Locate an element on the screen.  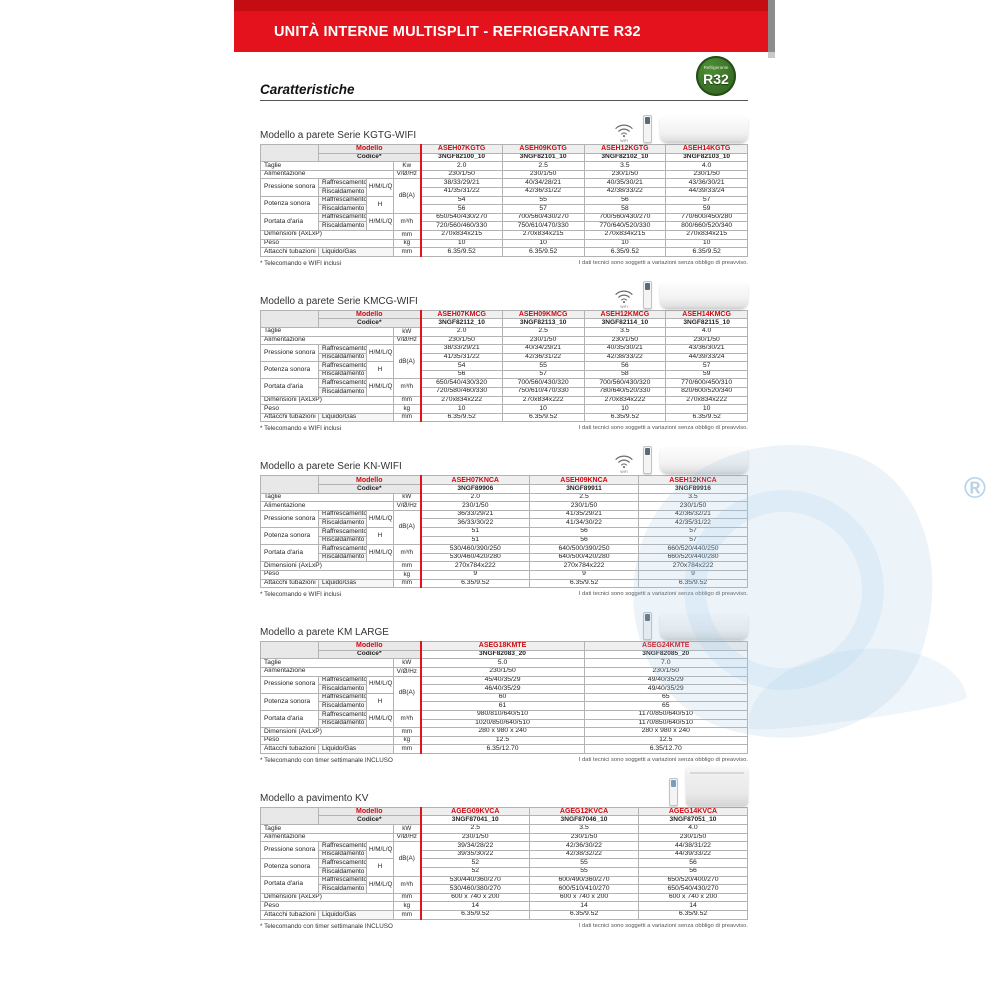
row-unit-label: kW is located at coordinates (407, 331).